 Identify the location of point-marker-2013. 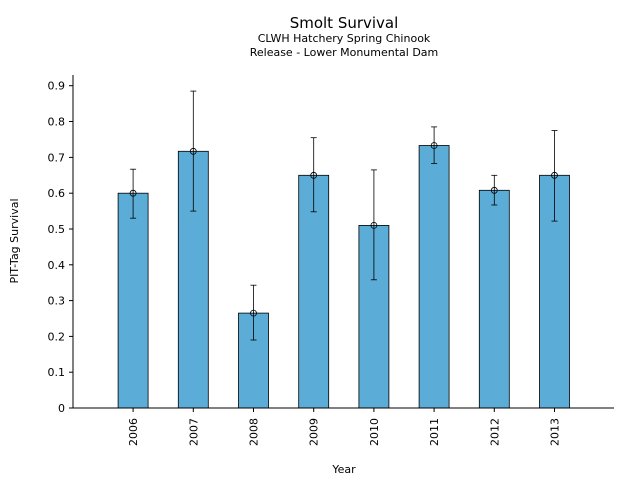
(554, 175).